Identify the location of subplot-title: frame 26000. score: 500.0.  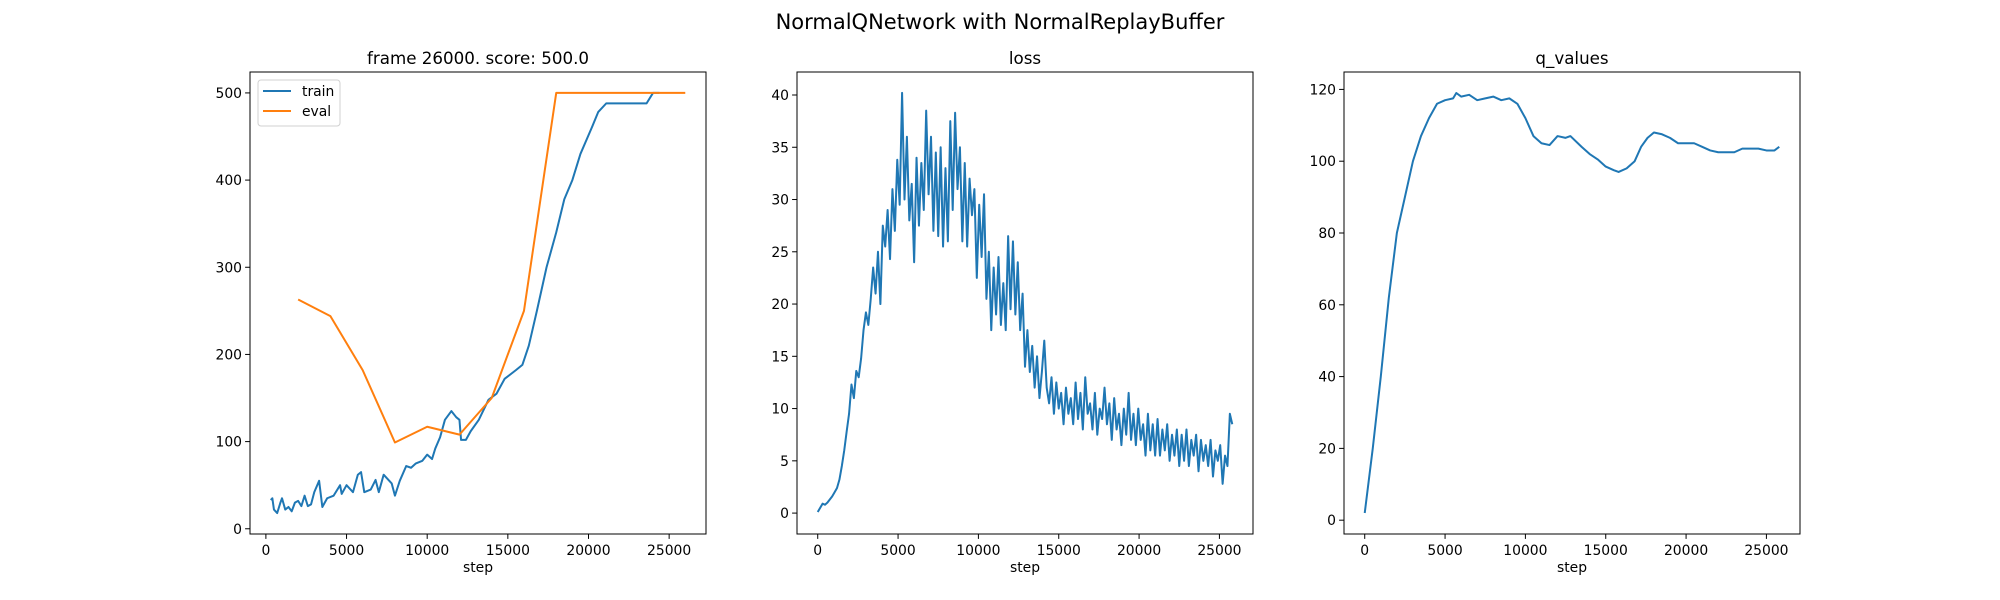
(478, 58).